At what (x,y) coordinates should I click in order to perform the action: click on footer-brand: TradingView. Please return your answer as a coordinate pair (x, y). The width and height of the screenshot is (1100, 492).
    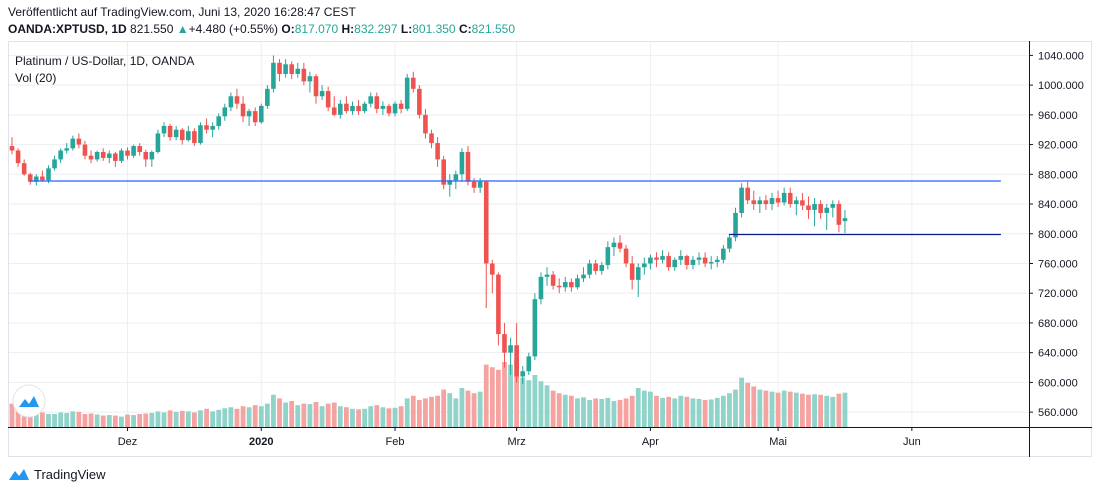
    Looking at the image, I should click on (57, 474).